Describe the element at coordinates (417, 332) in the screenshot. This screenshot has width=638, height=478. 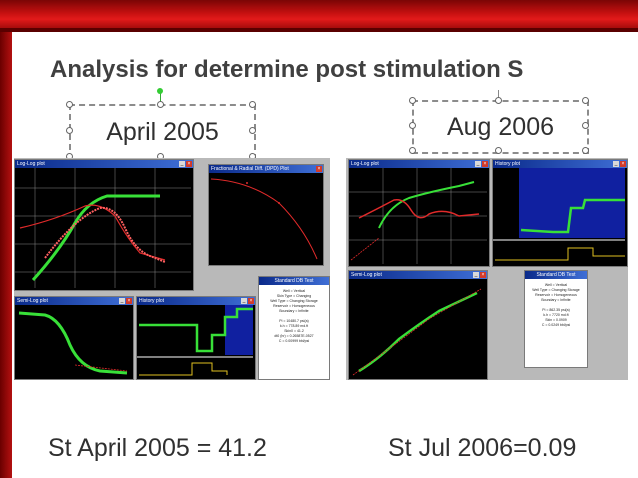
I see `right-semilog-plot` at that location.